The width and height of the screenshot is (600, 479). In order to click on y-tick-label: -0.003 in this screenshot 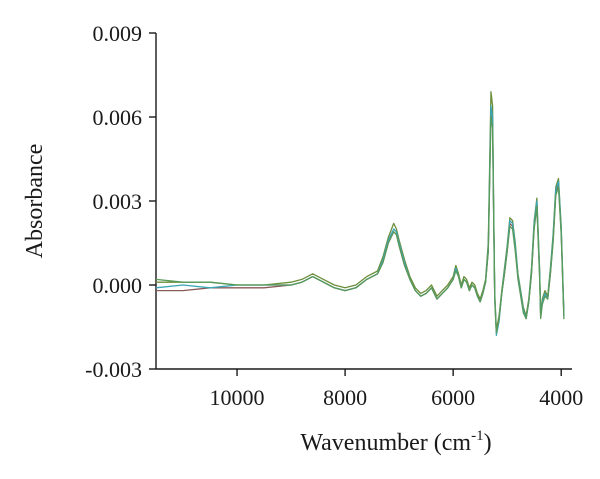, I will do `click(113, 369)`.